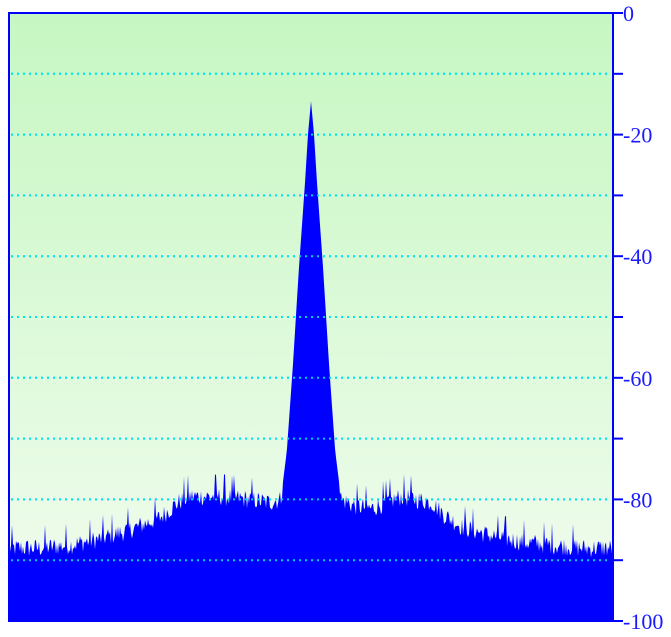 Image resolution: width=671 pixels, height=637 pixels. Describe the element at coordinates (643, 317) in the screenshot. I see `y-axis-labels: 0 -20 -40 -60 -80 -100` at that location.